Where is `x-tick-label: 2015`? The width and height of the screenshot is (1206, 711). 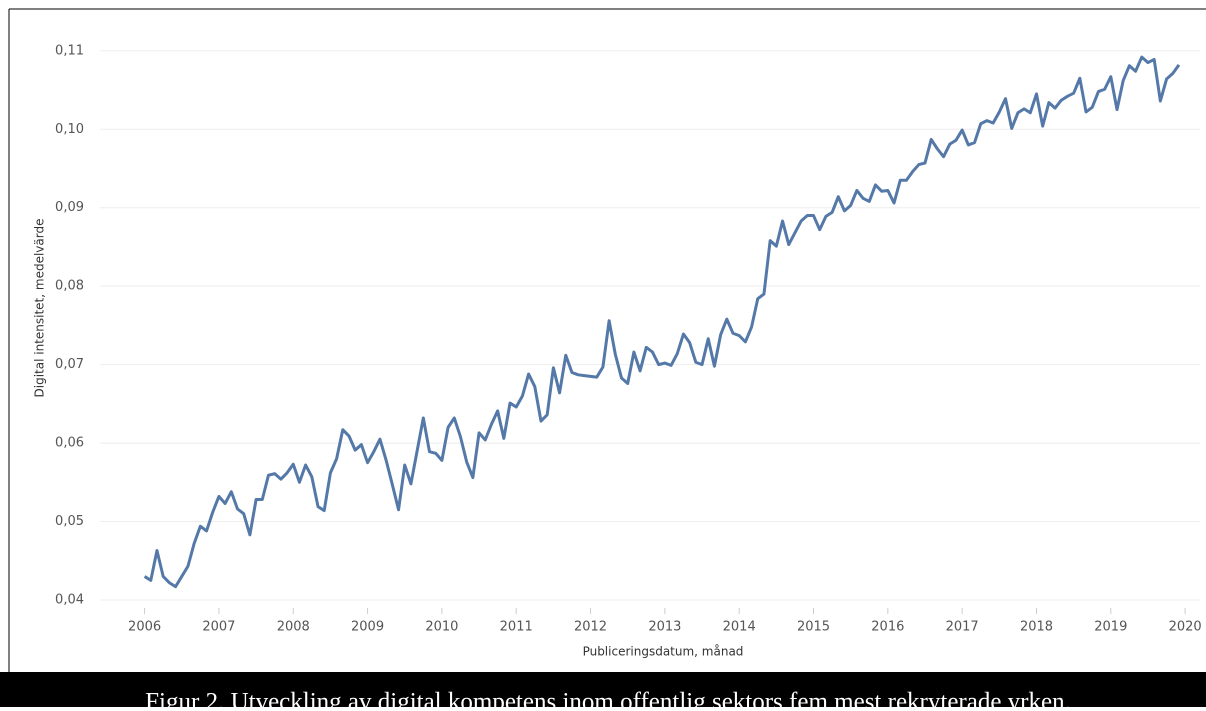 x-tick-label: 2015 is located at coordinates (813, 627).